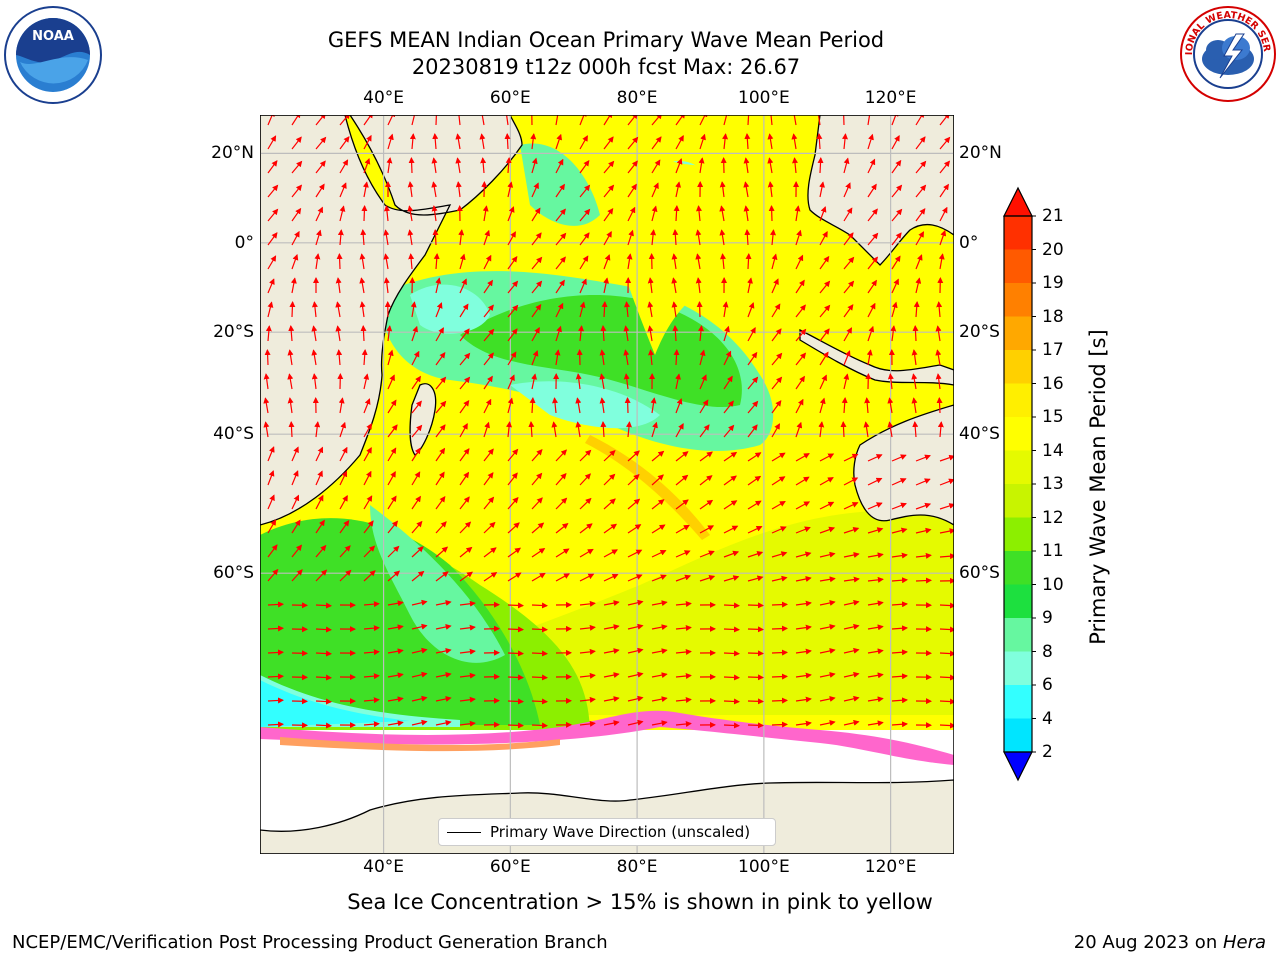 This screenshot has height=960, width=1280. What do you see at coordinates (244, 242) in the screenshot?
I see `lat-tick-left: 0°` at bounding box center [244, 242].